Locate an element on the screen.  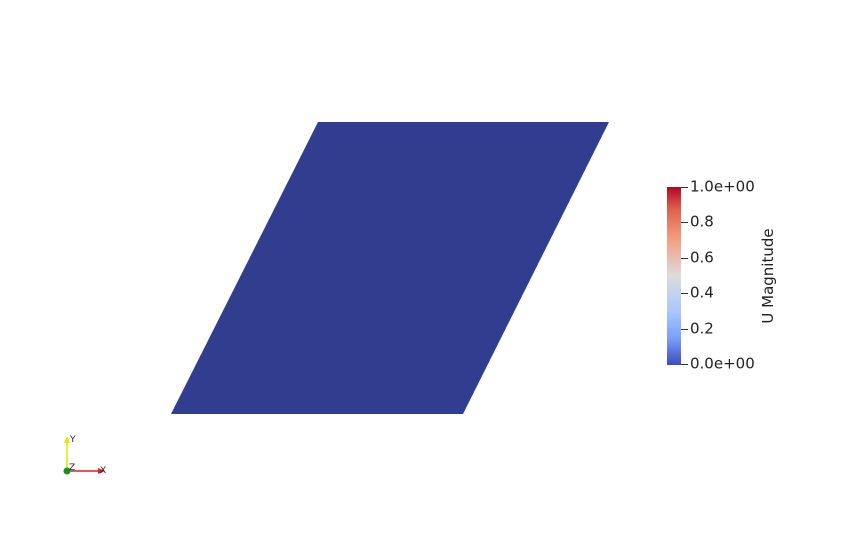
orientation-axes: Y Z X is located at coordinates (84, 455).